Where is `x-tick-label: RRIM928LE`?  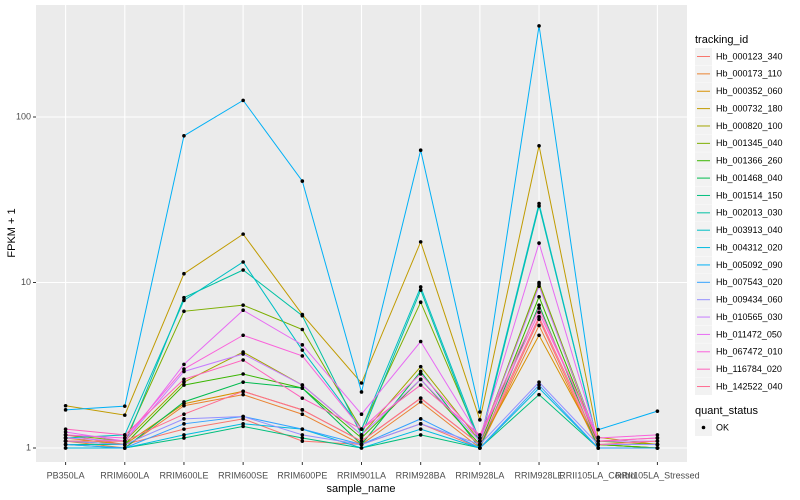
x-tick-label: RRIM928LE is located at coordinates (539, 475).